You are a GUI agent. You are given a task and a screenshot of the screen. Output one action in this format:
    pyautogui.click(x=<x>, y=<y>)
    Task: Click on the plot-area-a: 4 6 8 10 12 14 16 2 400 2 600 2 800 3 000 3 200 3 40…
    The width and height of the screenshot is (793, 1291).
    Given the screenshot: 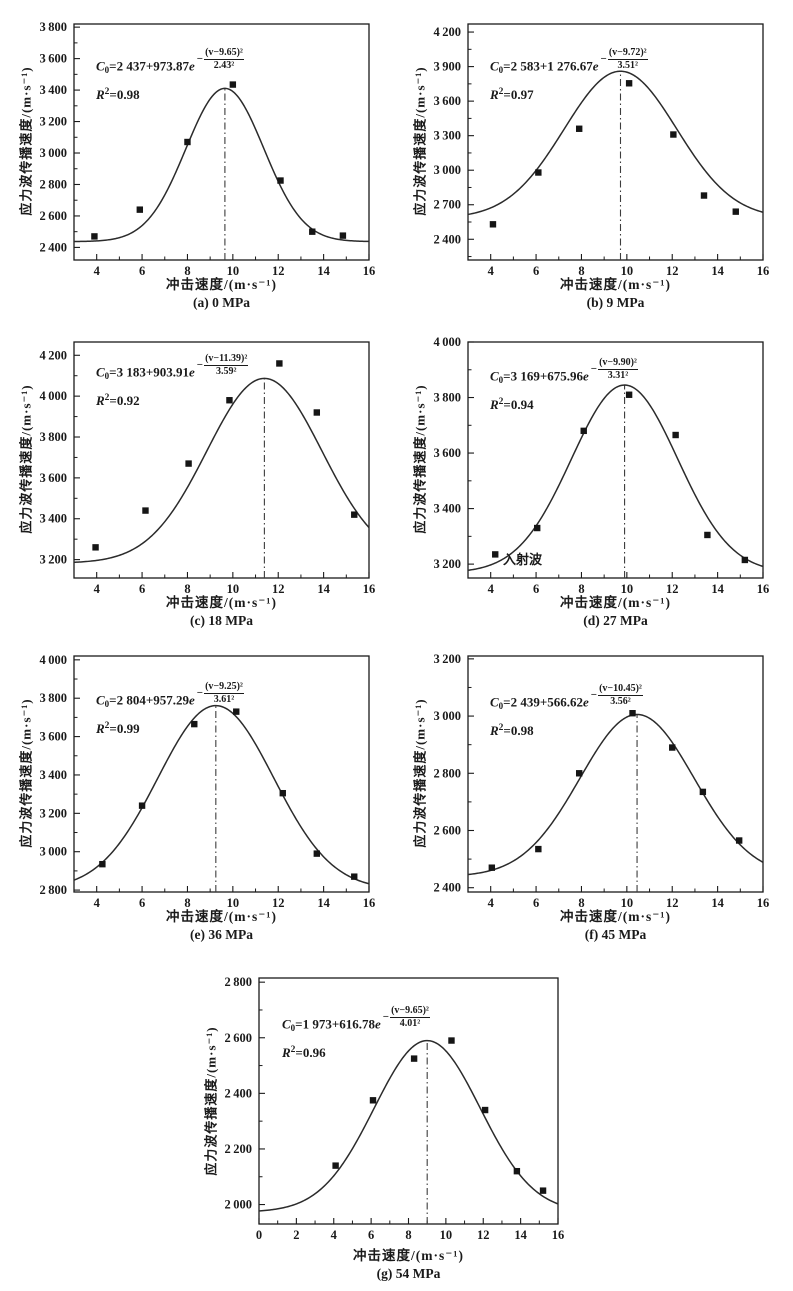 What is the action you would take?
    pyautogui.click(x=207, y=149)
    